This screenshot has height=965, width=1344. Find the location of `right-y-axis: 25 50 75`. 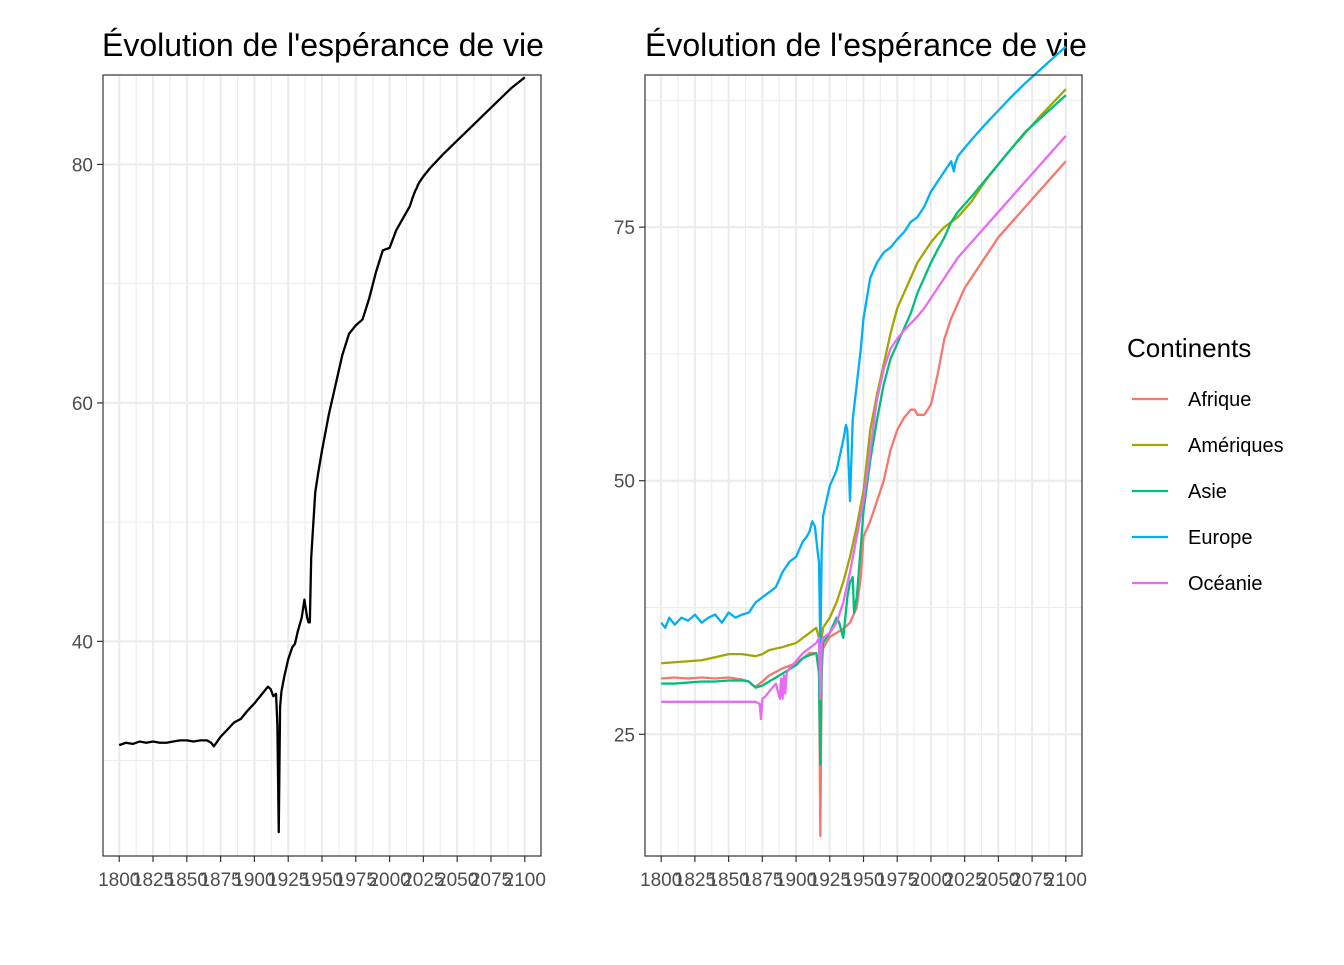

right-y-axis: 25 50 75 is located at coordinates (629, 482).